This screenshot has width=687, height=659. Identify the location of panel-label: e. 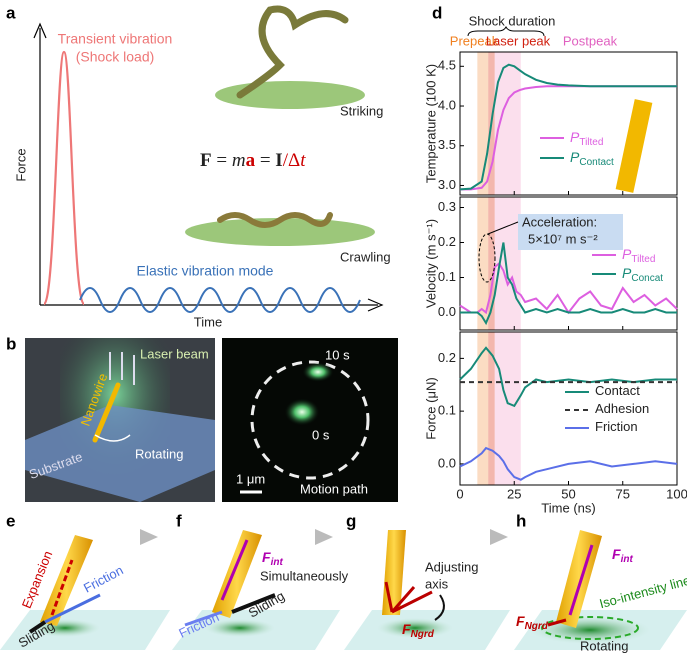
(10, 520).